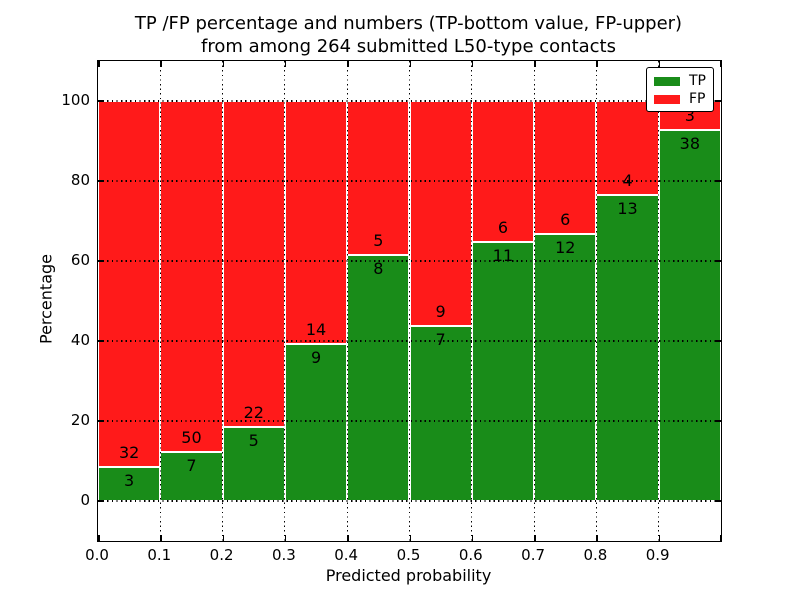 This screenshot has width=800, height=600. I want to click on x-axis-label: Predicted probability, so click(408, 575).